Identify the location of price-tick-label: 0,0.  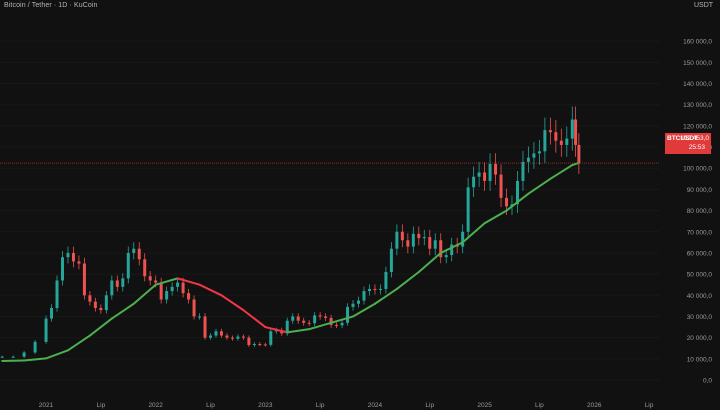
(707, 381).